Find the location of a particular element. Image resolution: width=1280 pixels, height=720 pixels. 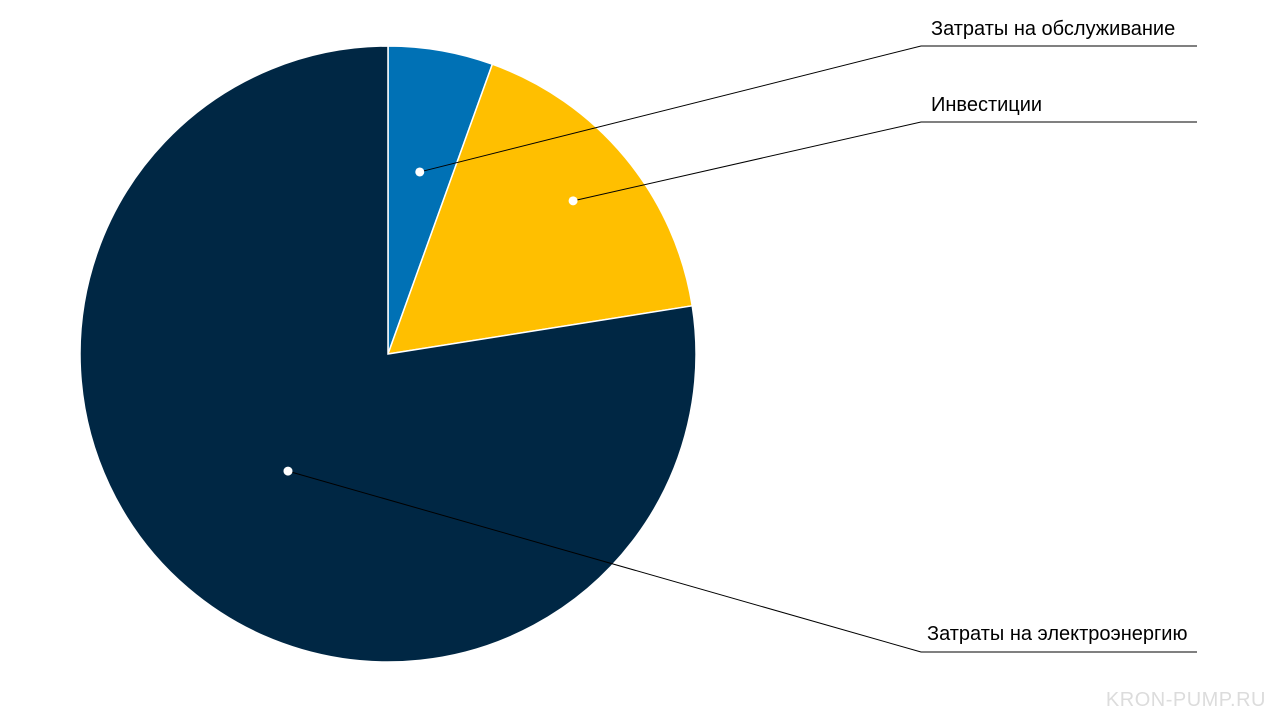

leader-investments is located at coordinates (884, 161).